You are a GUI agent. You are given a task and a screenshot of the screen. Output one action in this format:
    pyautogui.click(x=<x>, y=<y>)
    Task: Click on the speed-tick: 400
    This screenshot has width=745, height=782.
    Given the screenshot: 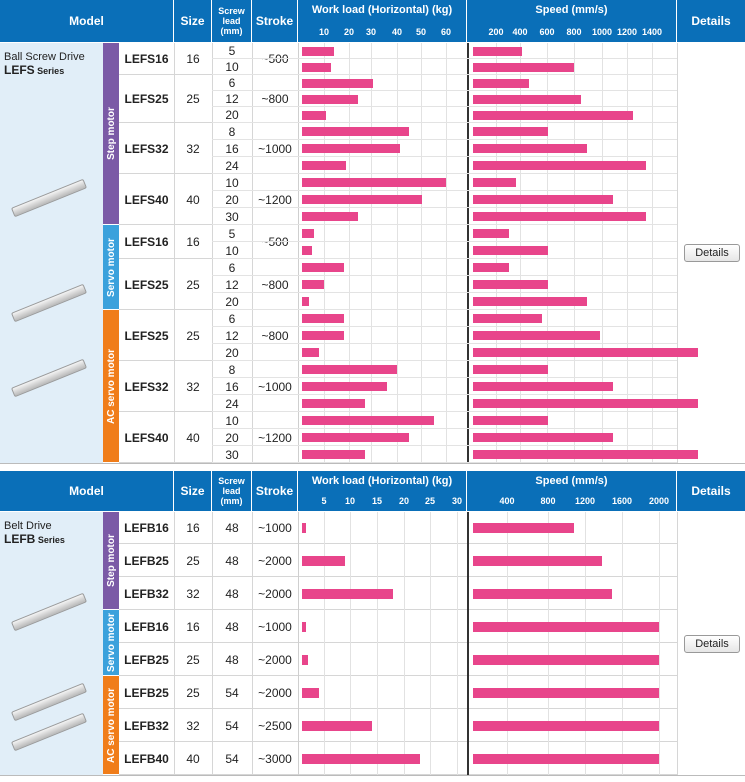 What is the action you would take?
    pyautogui.click(x=520, y=32)
    